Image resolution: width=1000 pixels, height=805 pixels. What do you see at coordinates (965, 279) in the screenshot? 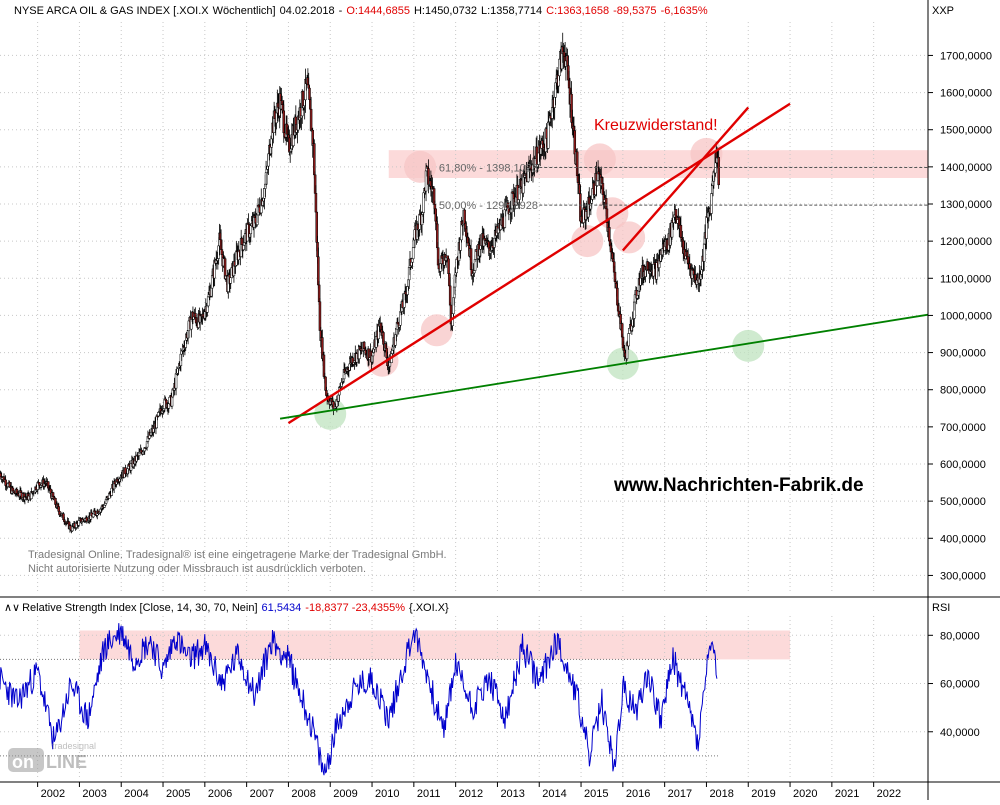
I see `price-tick-label: 1100,0000` at bounding box center [965, 279].